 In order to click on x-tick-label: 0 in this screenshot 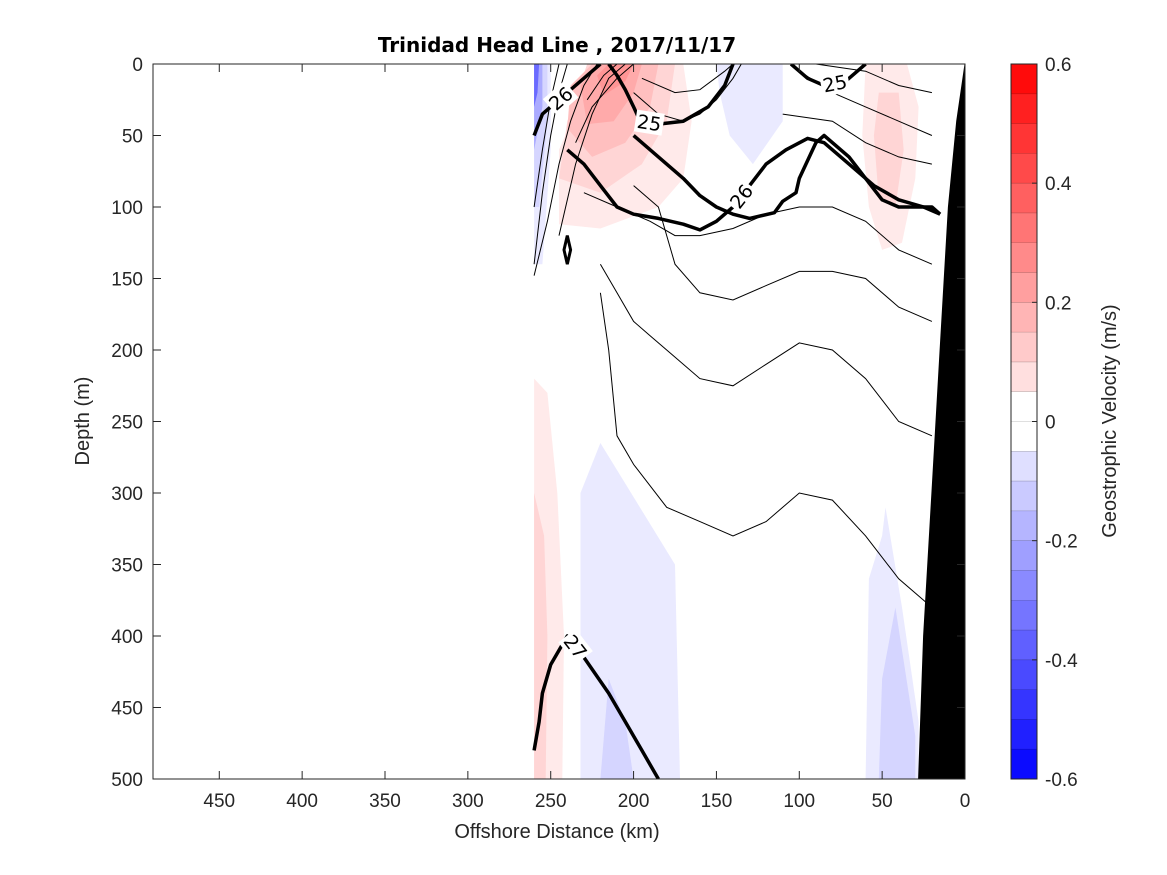, I will do `click(965, 801)`.